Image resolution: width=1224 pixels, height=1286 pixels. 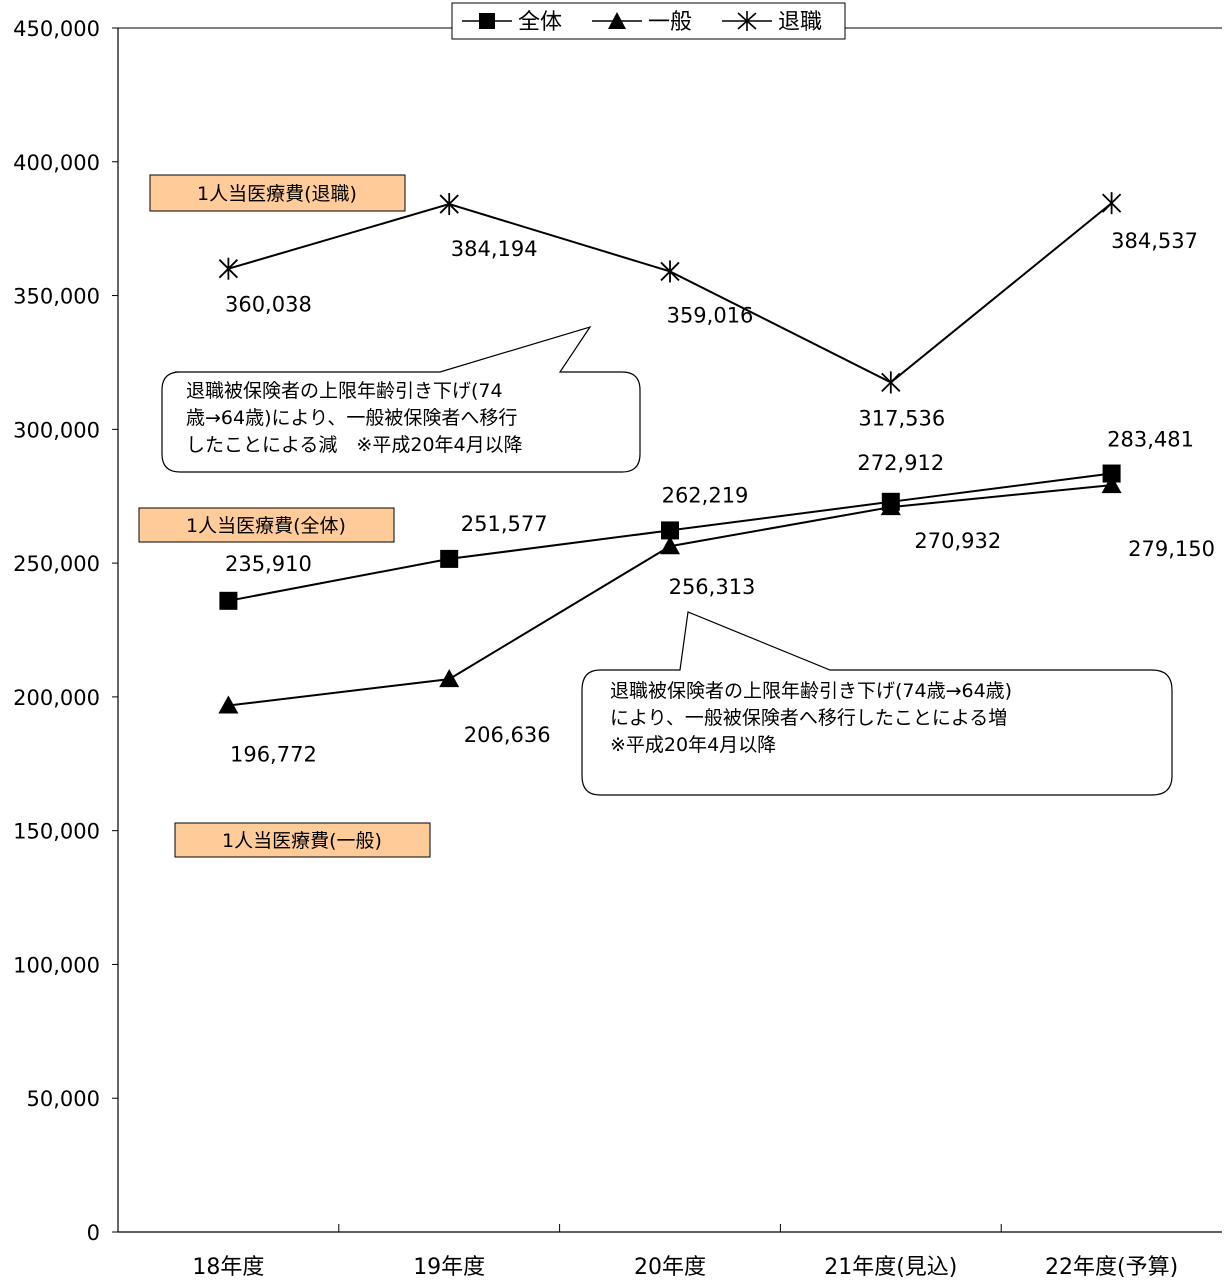 I want to click on data-label: 279,150, so click(x=1171, y=549).